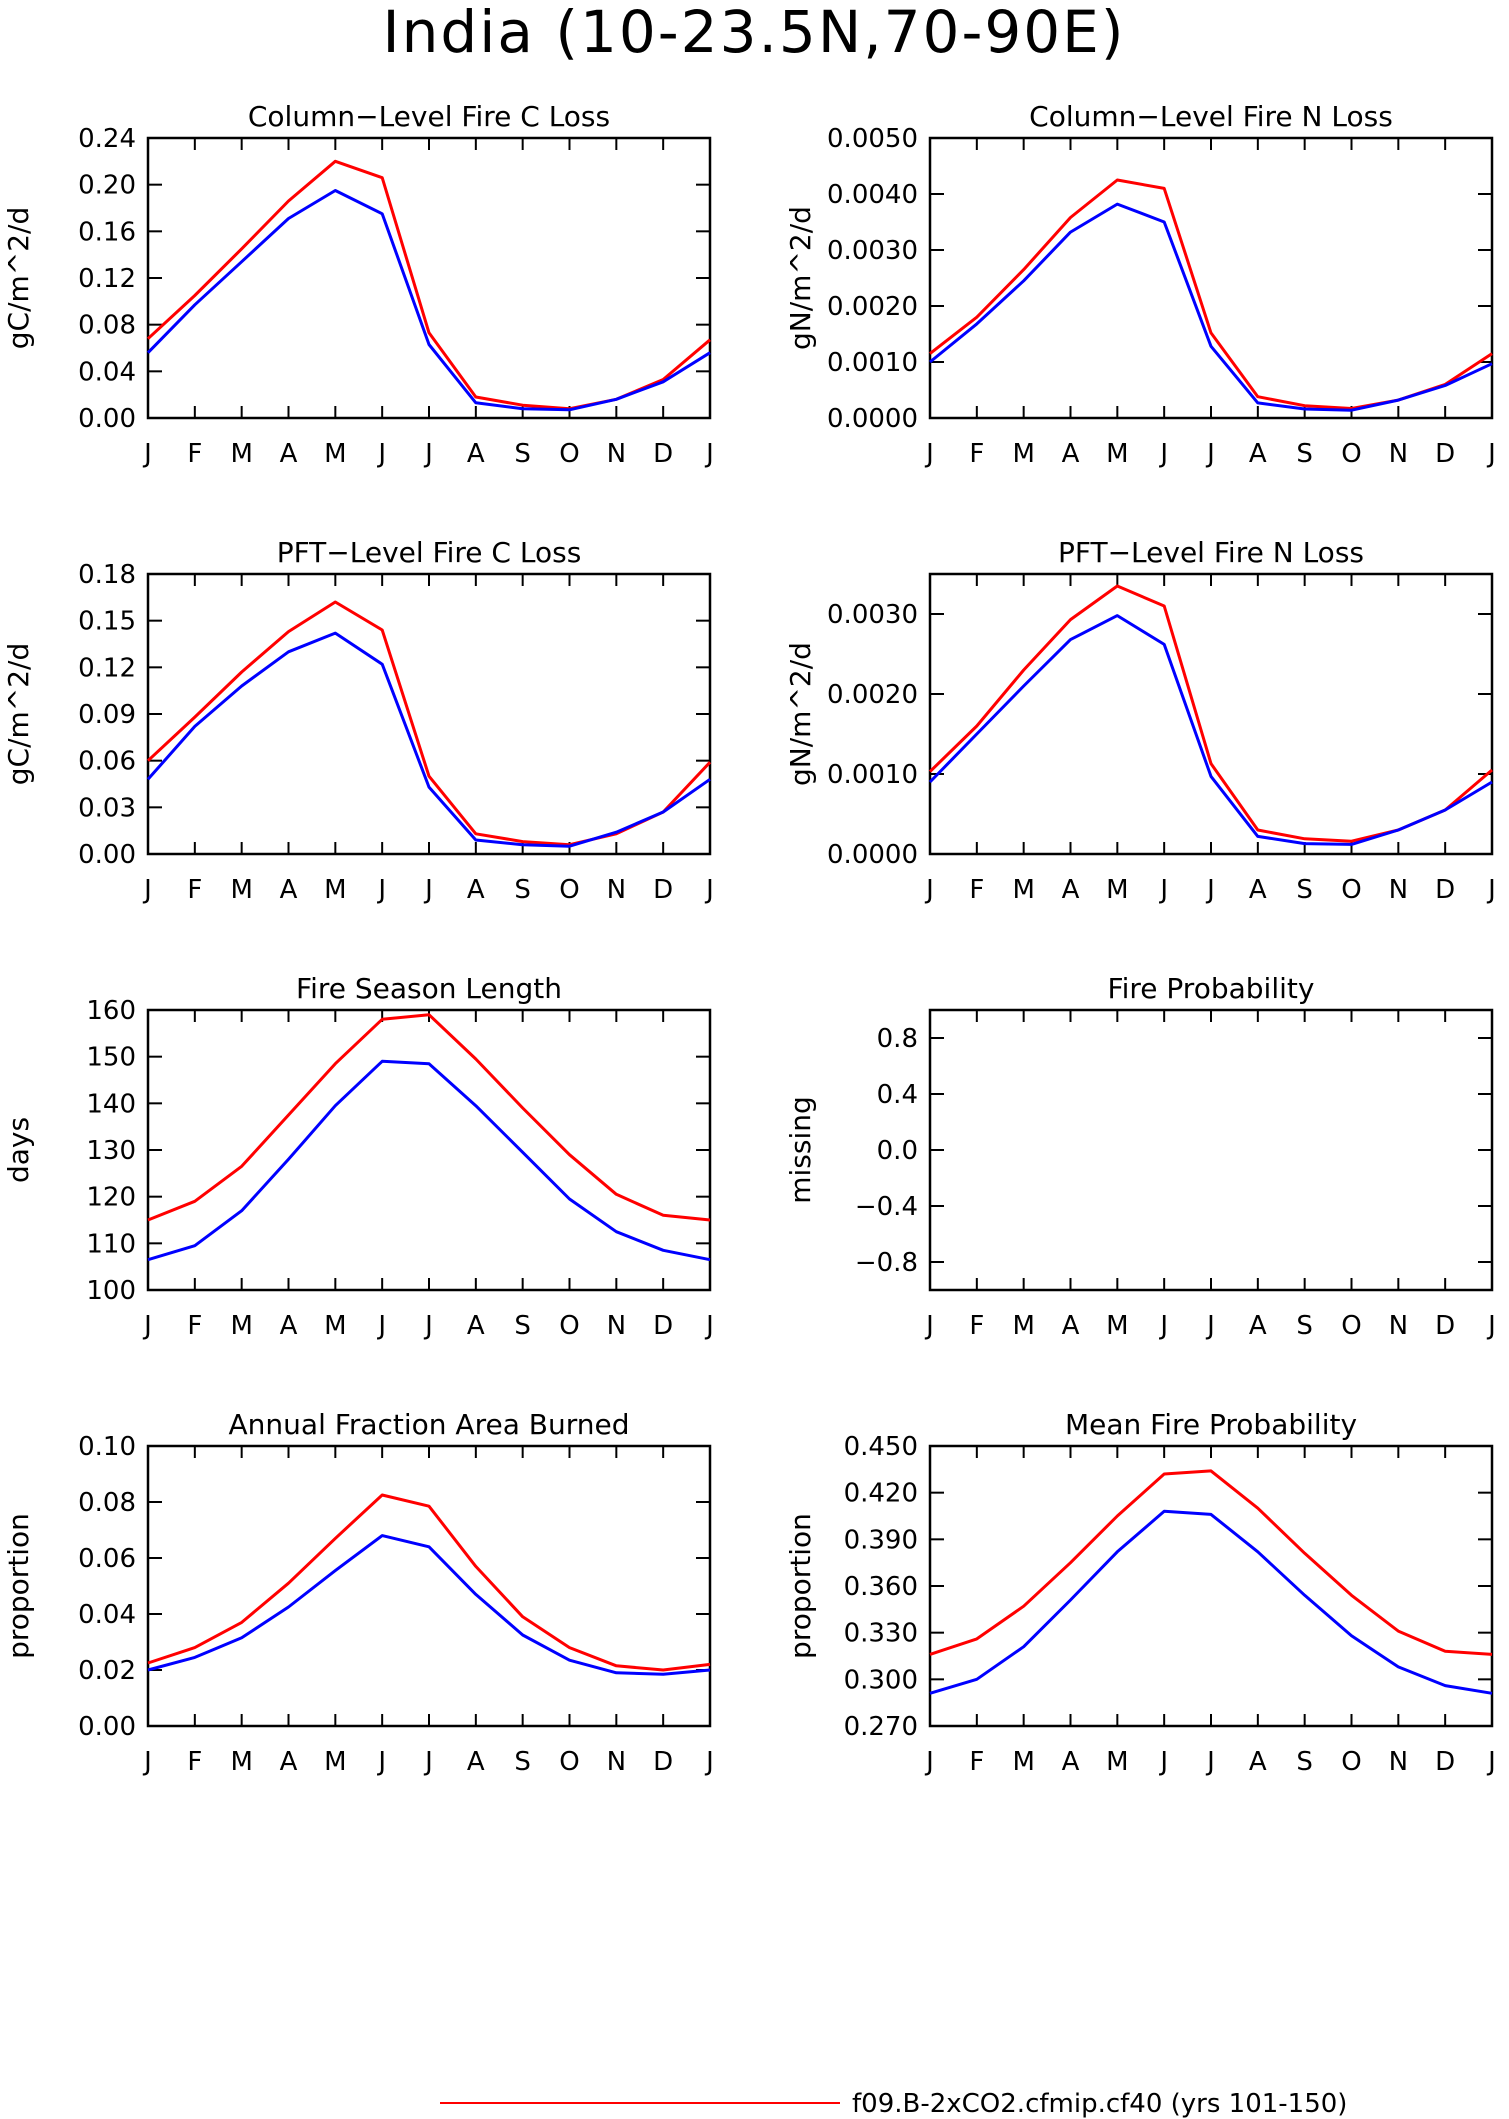 This screenshot has width=1509, height=2119. I want to click on y-tick-label: 150, so click(111, 1058).